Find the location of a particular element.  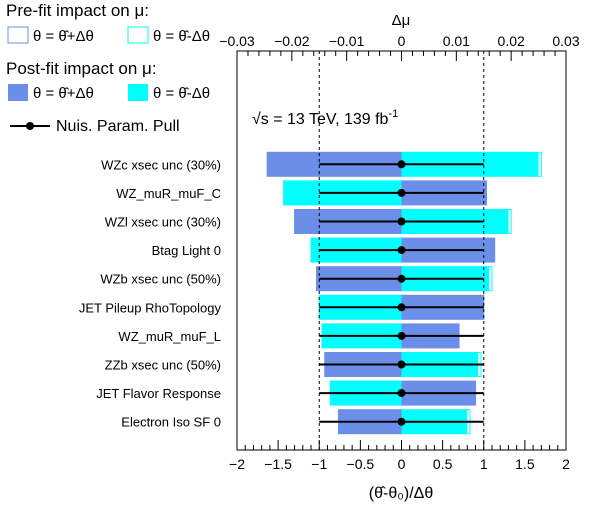

legend-prefit-down-label: θ = θ̂-Δθ is located at coordinates (181, 36).